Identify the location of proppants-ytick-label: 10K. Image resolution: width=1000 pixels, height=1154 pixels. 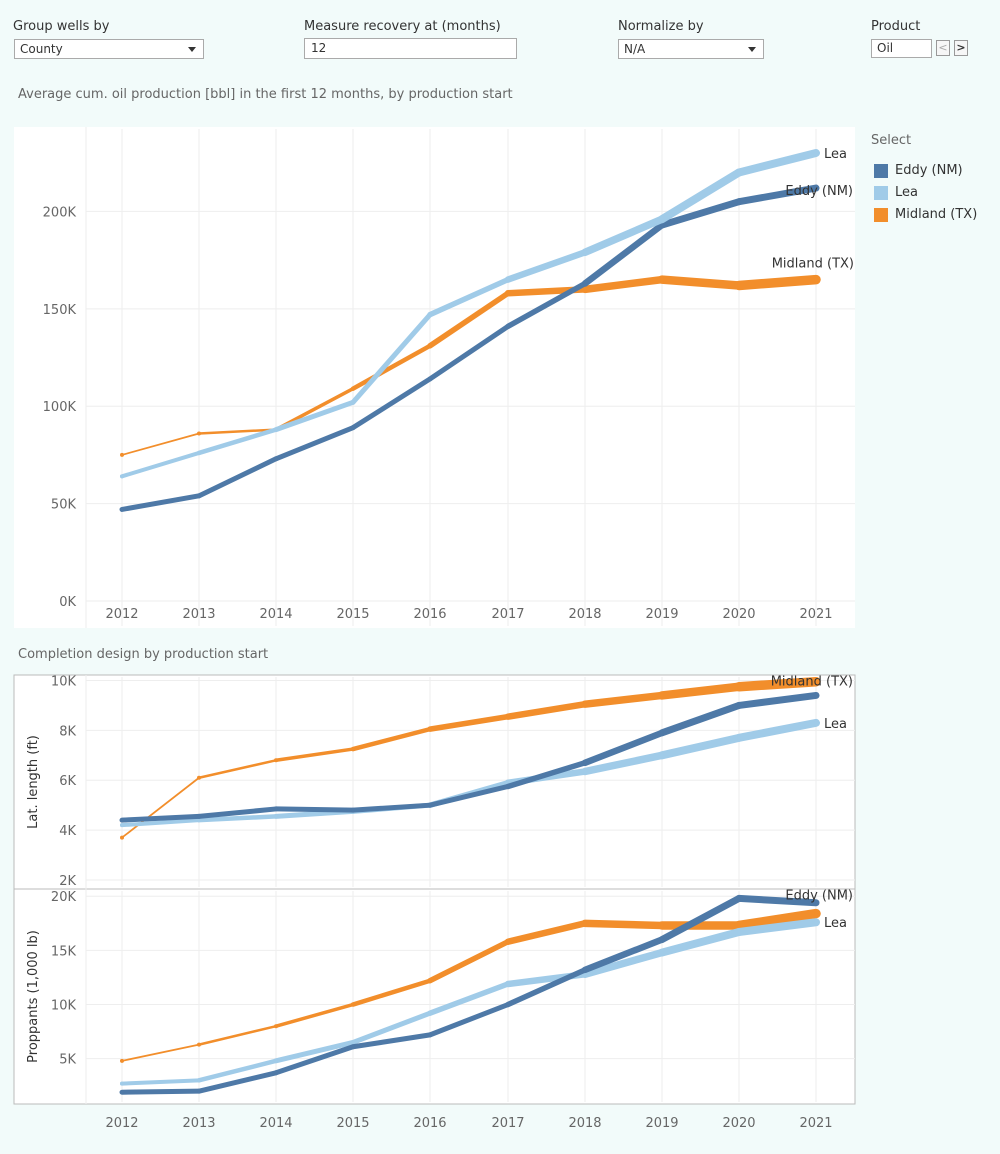
(64, 1006).